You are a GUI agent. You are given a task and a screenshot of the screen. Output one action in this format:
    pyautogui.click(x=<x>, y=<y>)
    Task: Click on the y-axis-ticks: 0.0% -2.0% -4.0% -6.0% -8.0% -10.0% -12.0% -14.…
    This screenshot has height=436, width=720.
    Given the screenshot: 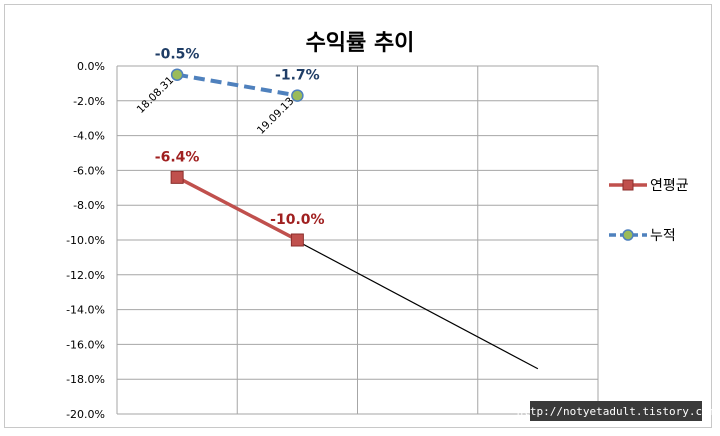 What is the action you would take?
    pyautogui.click(x=85, y=240)
    